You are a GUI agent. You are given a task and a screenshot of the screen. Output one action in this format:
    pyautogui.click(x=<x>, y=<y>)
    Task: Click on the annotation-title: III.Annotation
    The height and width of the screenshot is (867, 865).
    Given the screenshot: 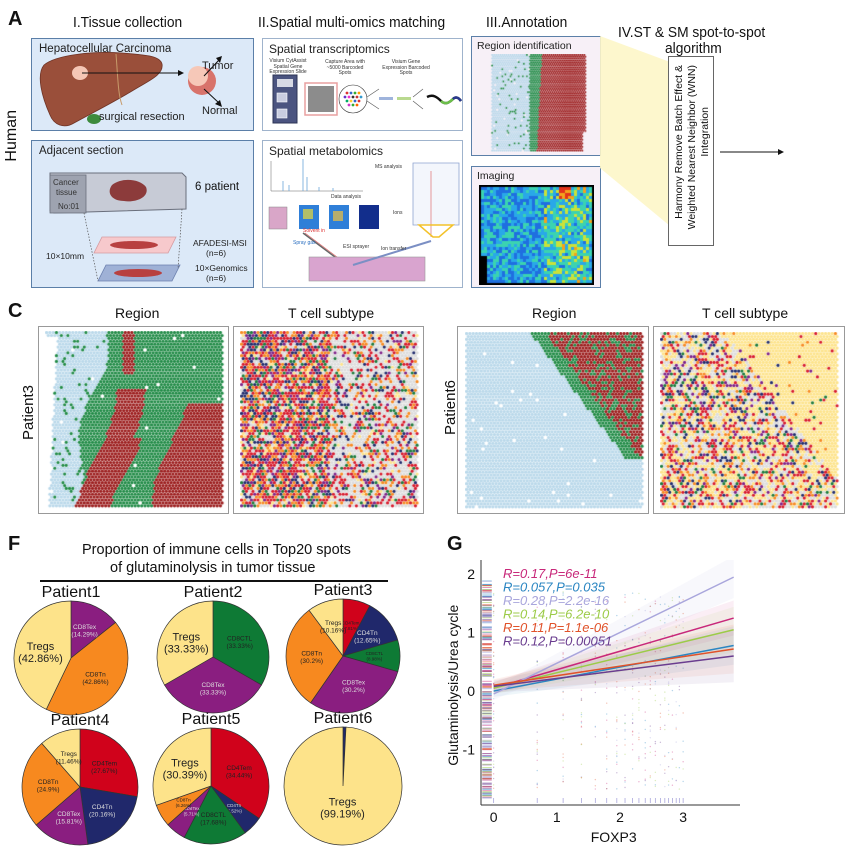 What is the action you would take?
    pyautogui.click(x=527, y=22)
    